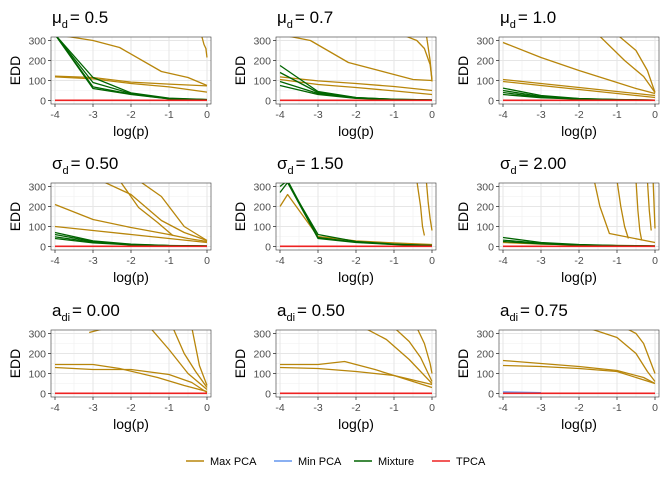 This screenshot has width=672, height=480. I want to click on title-subscript: d, so click(65, 25).